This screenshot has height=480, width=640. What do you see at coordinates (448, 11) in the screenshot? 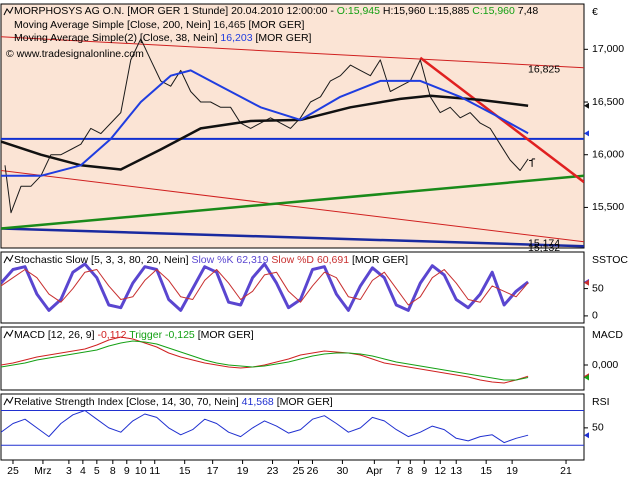
I see `ohlc-label: L:15,885` at bounding box center [448, 11].